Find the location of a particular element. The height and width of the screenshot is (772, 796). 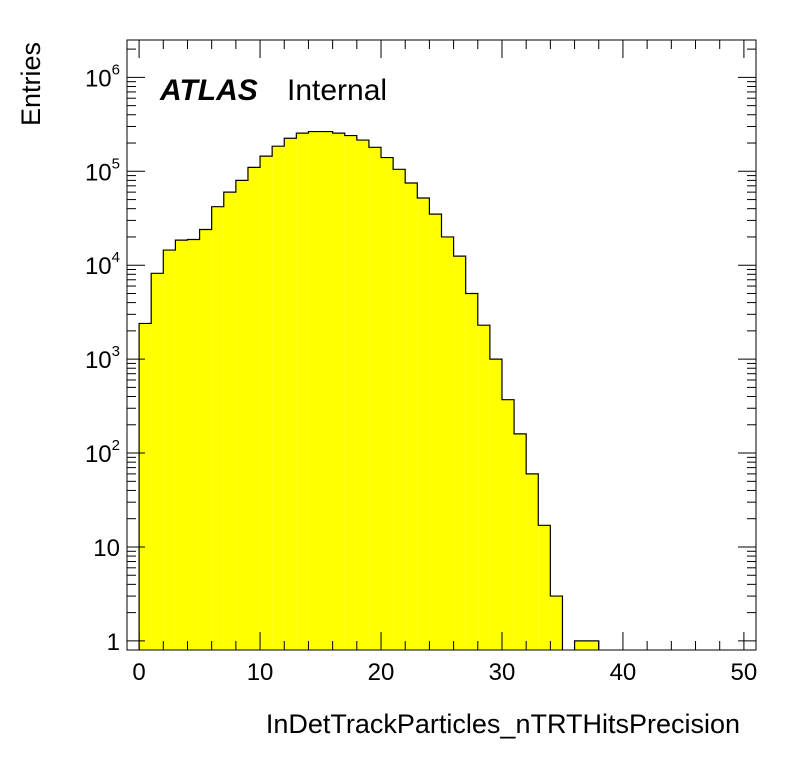

x-tick-label: 30 is located at coordinates (502, 672).